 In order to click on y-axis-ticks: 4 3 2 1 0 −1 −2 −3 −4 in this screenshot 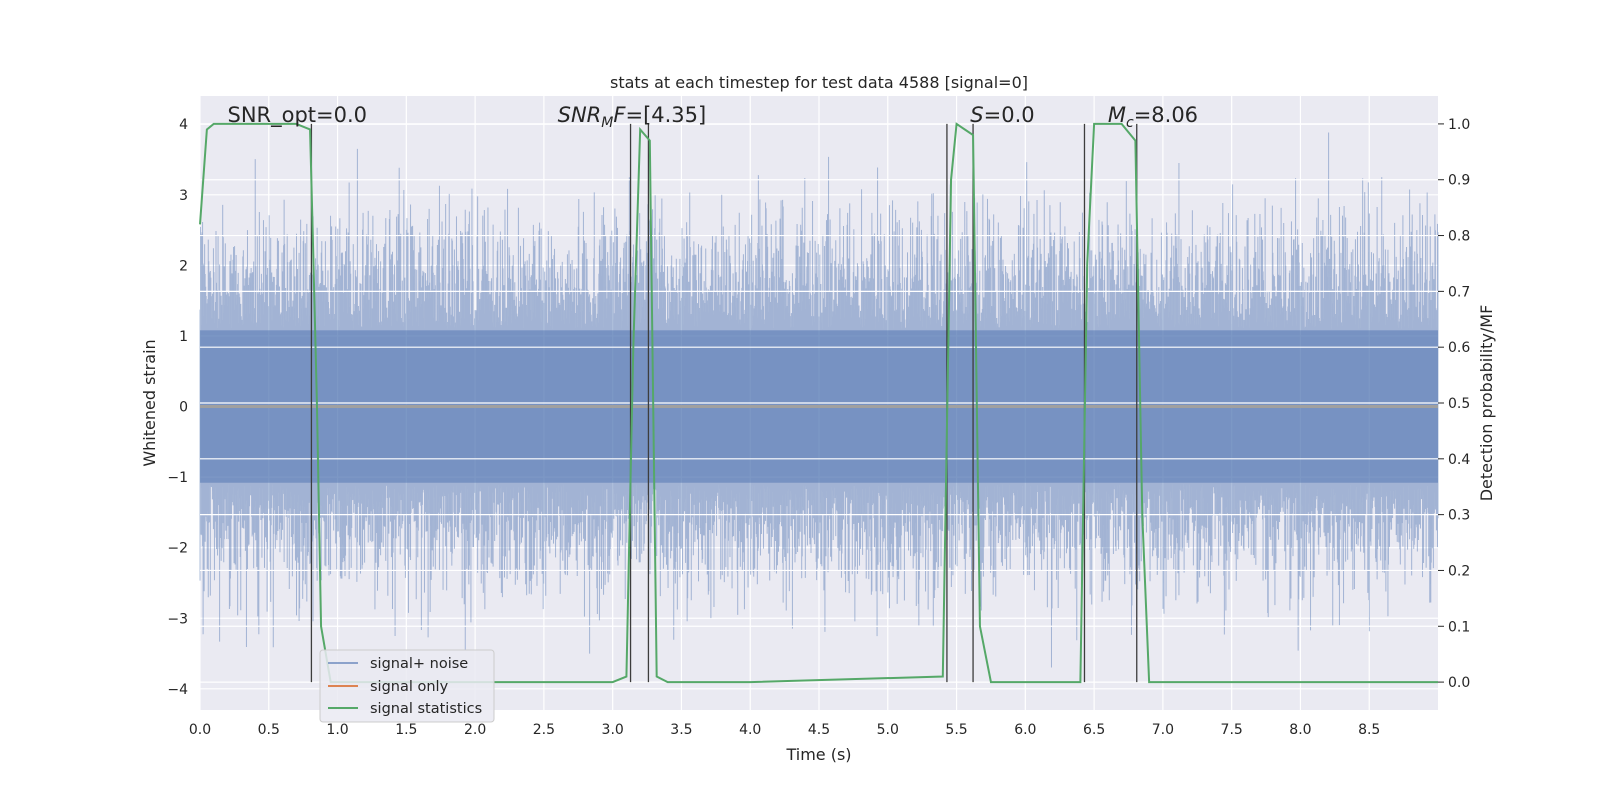, I will do `click(177, 407)`.